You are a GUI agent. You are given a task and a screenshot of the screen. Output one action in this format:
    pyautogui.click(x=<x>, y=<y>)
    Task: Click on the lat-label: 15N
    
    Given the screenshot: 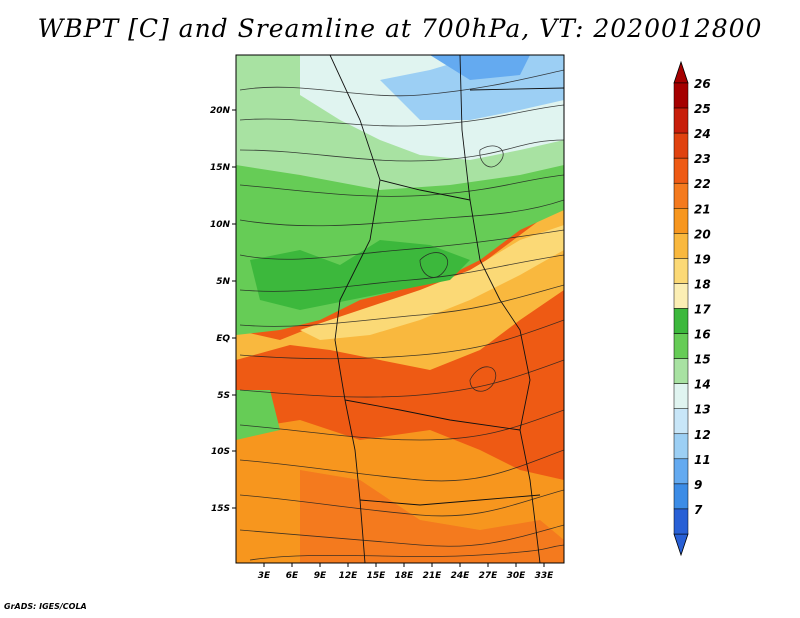 What is the action you would take?
    pyautogui.click(x=220, y=168)
    